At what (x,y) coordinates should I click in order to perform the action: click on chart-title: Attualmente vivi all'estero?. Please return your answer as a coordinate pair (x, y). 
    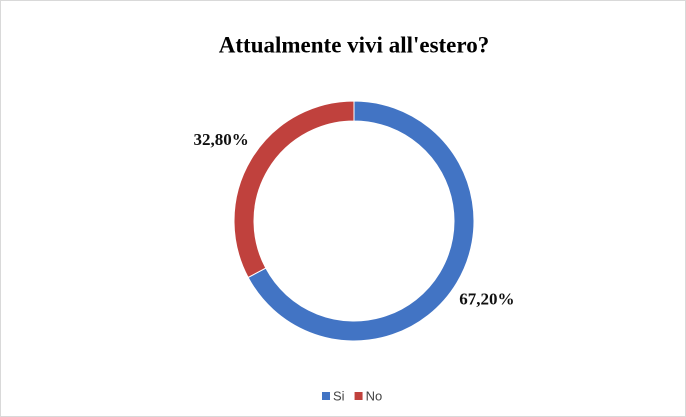
    Looking at the image, I should click on (354, 44).